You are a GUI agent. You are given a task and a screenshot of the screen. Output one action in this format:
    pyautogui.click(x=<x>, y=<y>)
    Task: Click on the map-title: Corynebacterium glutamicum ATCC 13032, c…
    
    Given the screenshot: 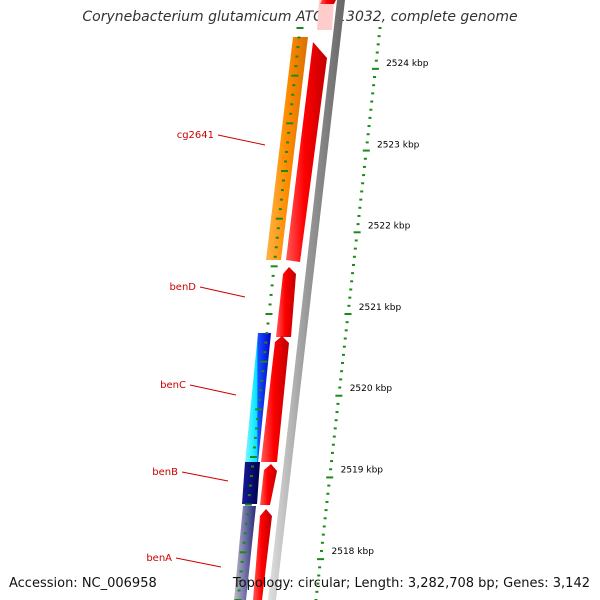 What is the action you would take?
    pyautogui.click(x=300, y=17)
    